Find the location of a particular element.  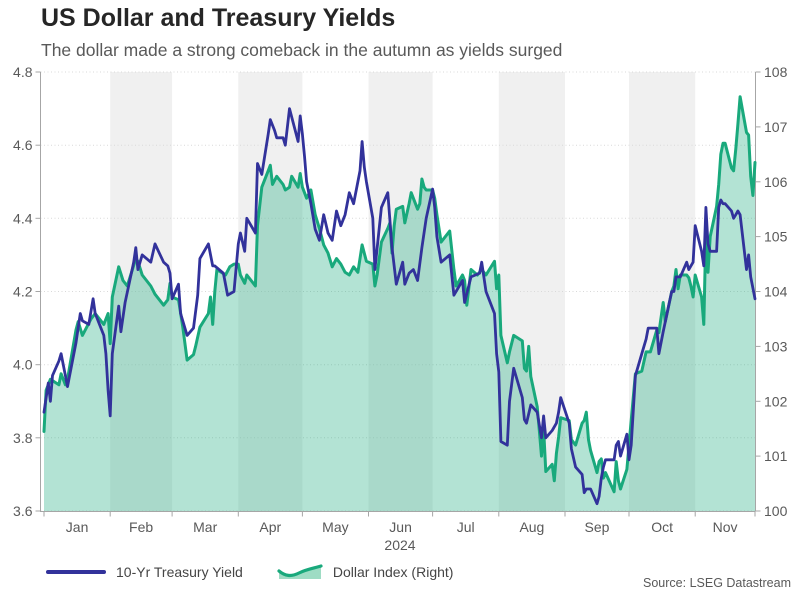

month-band-oct is located at coordinates (662, 291).